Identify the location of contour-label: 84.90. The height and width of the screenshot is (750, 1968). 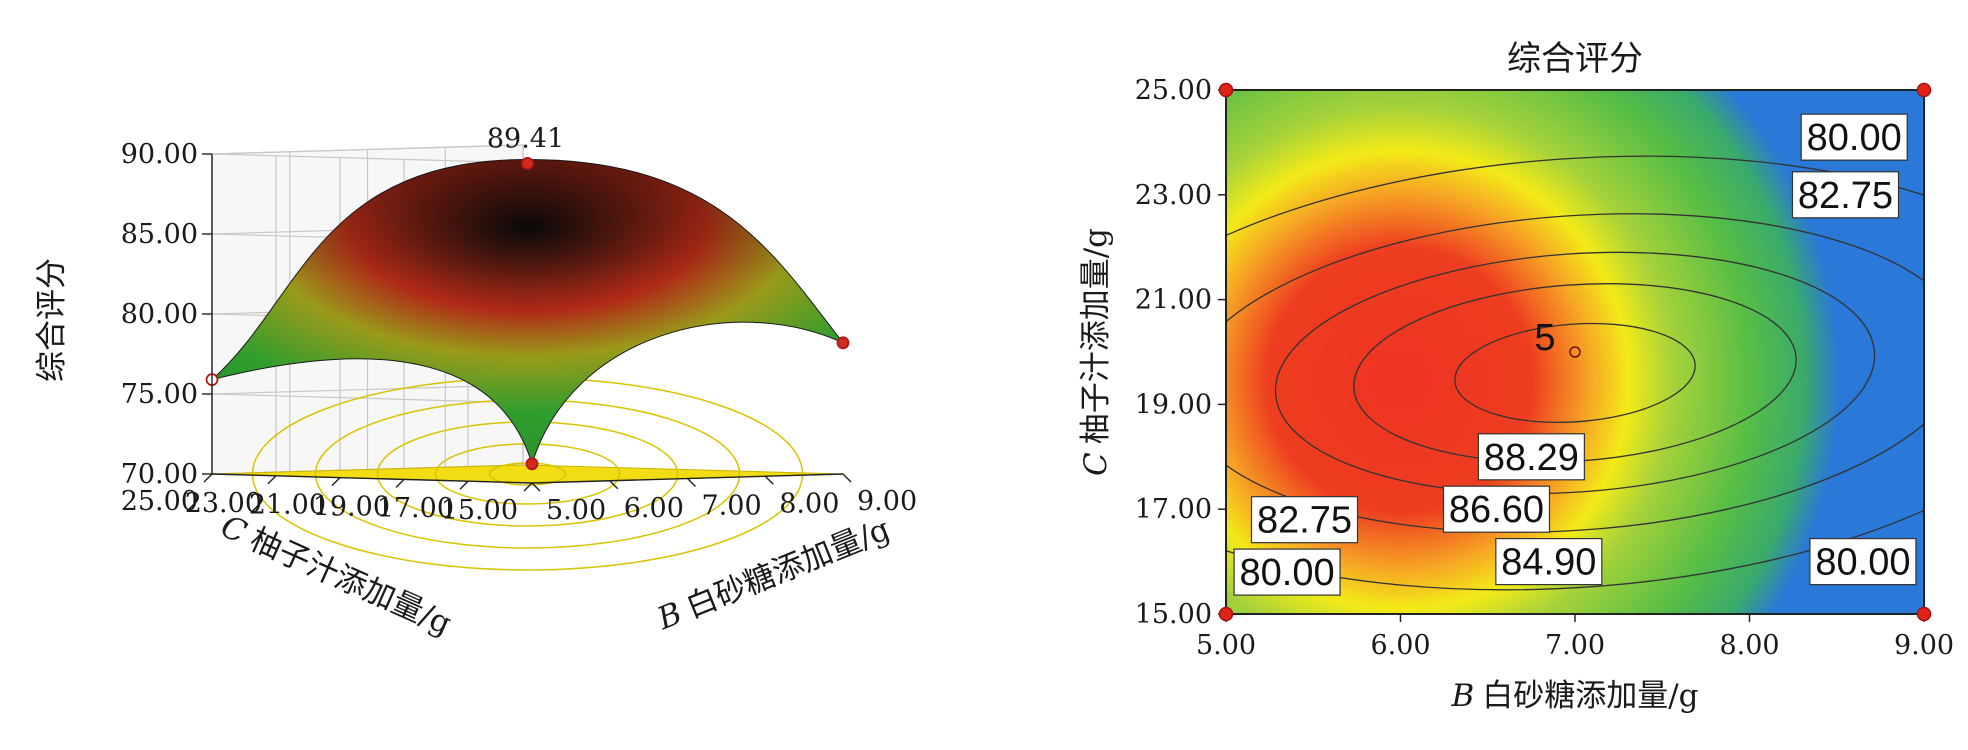
(1549, 561).